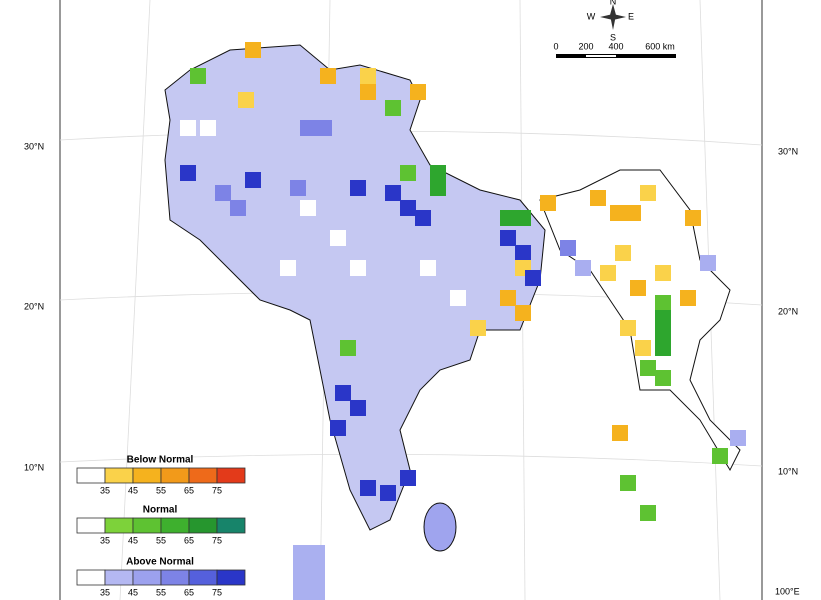  Describe the element at coordinates (614, 49) in the screenshot. I see `scale-bar: 0 200 400 600 km` at that location.